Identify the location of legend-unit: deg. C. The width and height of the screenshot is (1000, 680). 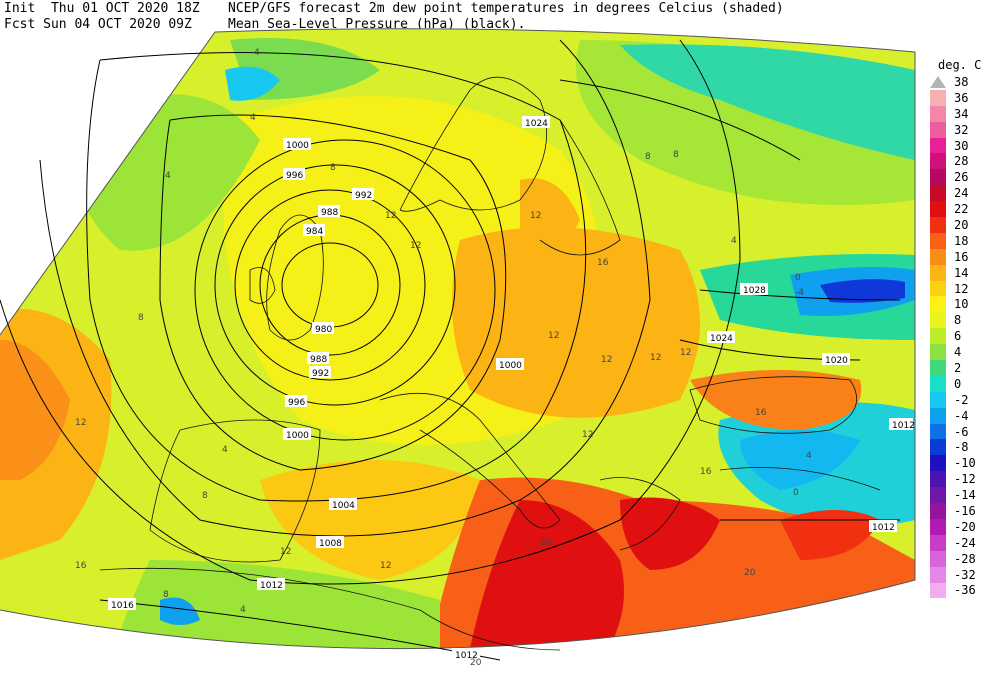
(960, 65).